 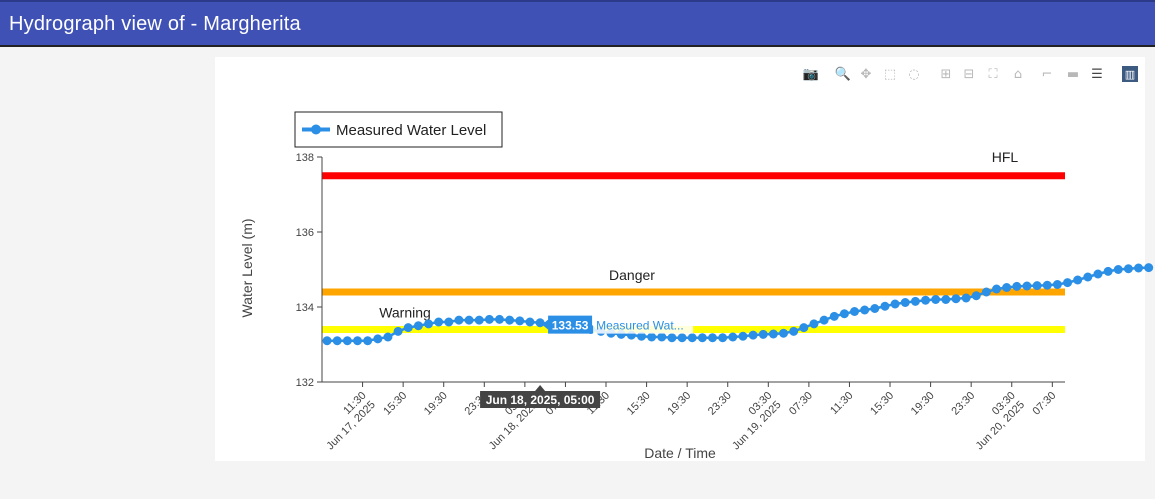 I want to click on spike-lines-icon: ⌐, so click(x=1047, y=74).